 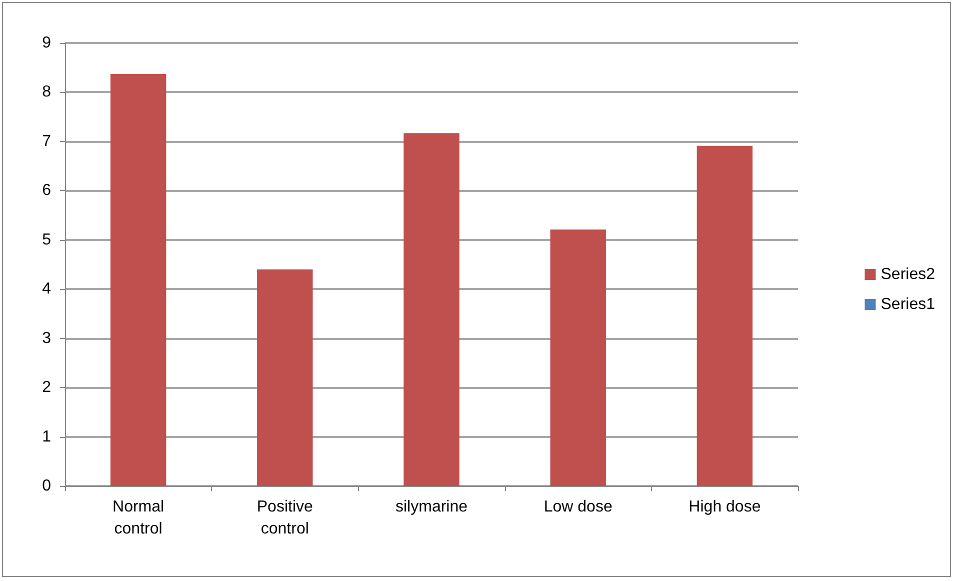 I want to click on y-tick-label: 0, so click(x=47, y=486).